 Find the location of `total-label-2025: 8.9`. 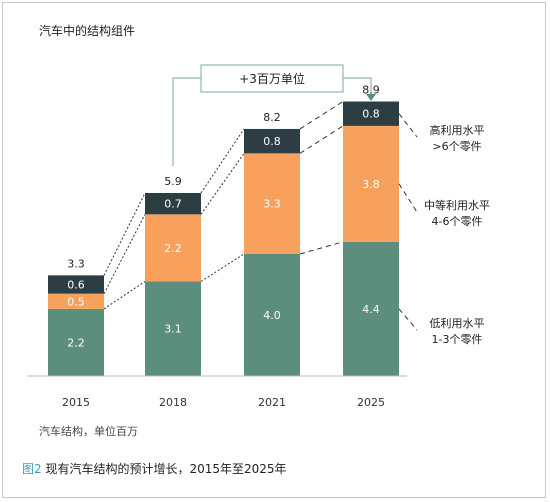

total-label-2025: 8.9 is located at coordinates (371, 90).